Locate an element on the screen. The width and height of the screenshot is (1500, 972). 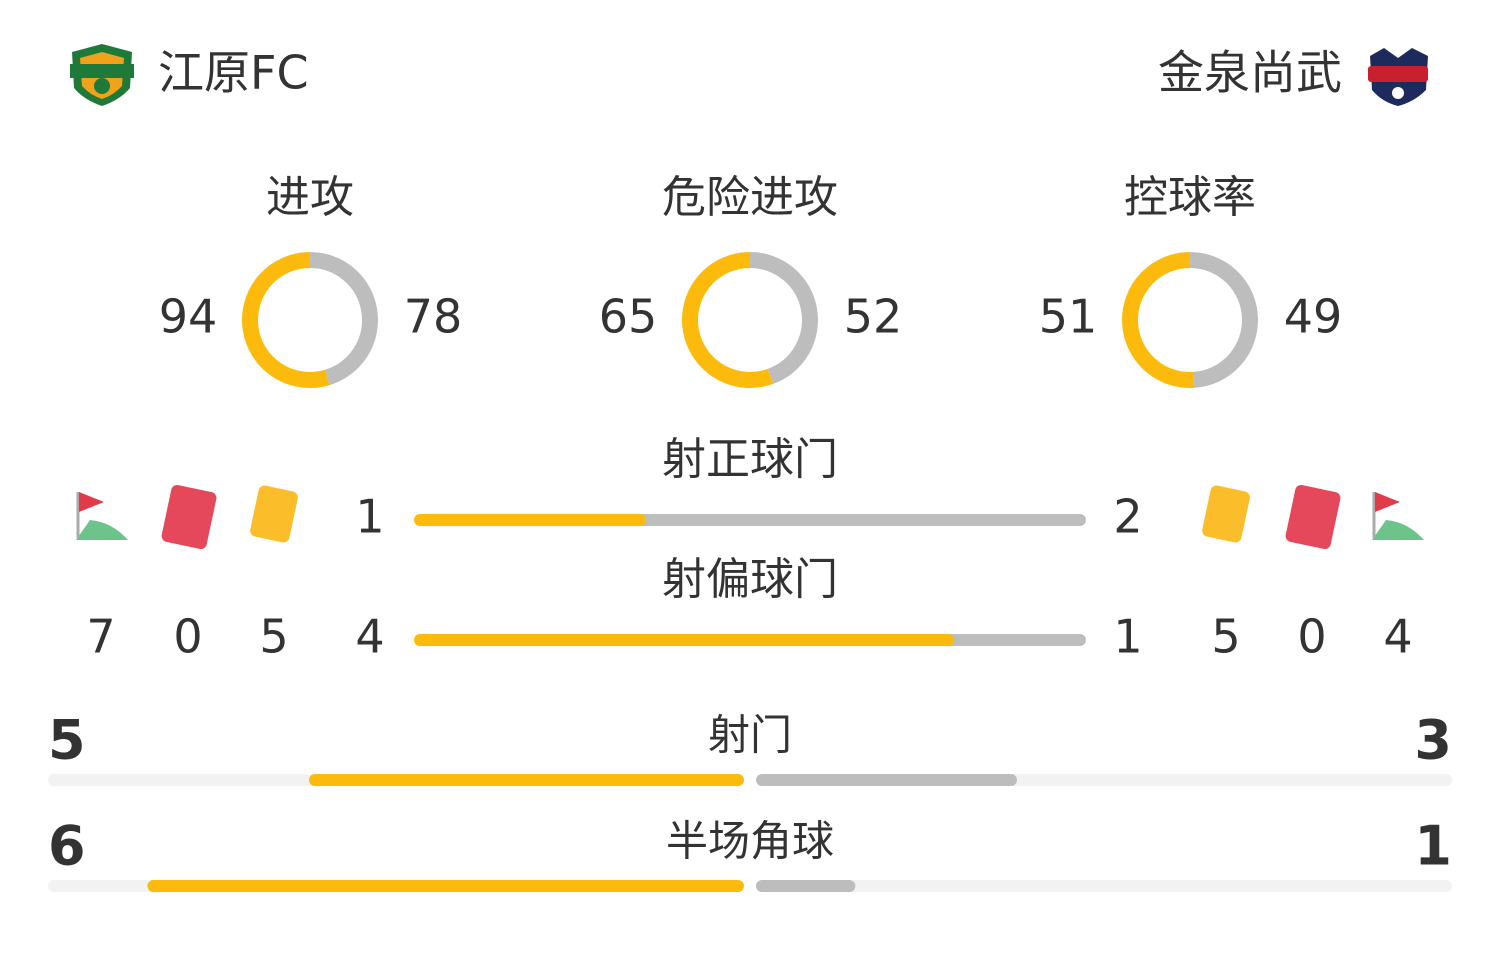
ring-label: 进攻 is located at coordinates (310, 197).